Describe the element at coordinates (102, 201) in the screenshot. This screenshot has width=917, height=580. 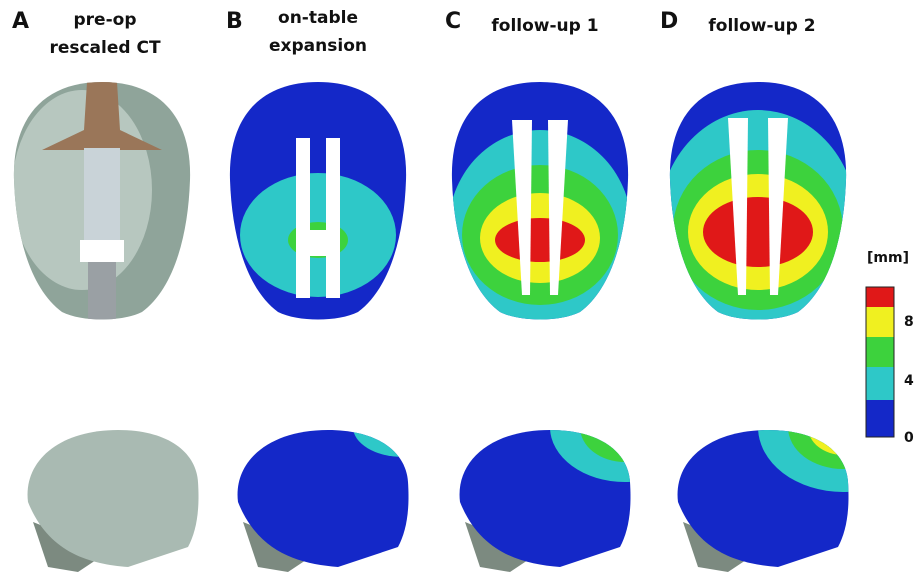
I see `skull-top-ct` at that location.